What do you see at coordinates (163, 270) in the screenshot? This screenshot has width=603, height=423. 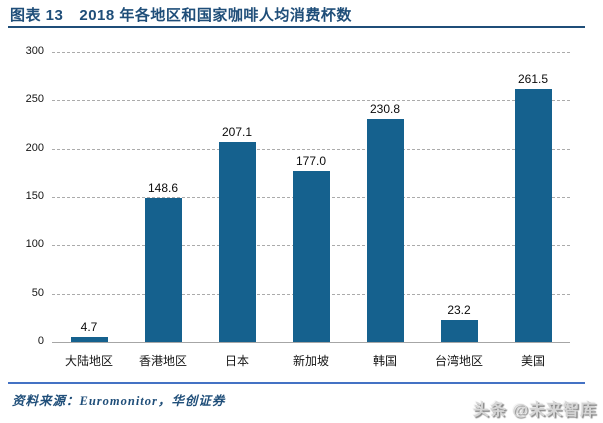 I see `bar-香港地区` at bounding box center [163, 270].